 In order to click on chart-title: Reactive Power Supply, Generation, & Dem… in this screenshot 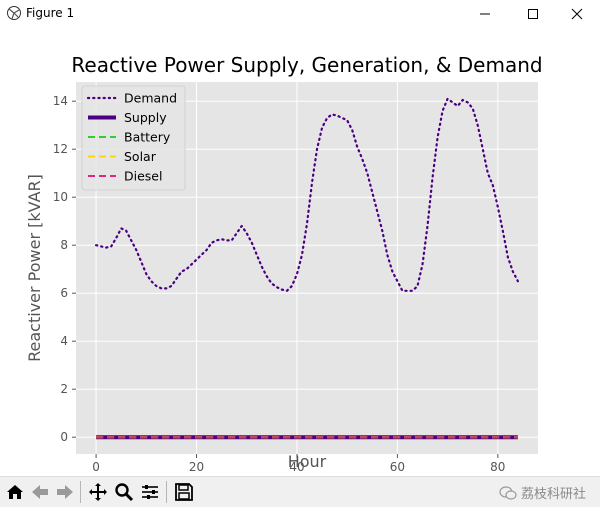, I will do `click(306, 65)`.